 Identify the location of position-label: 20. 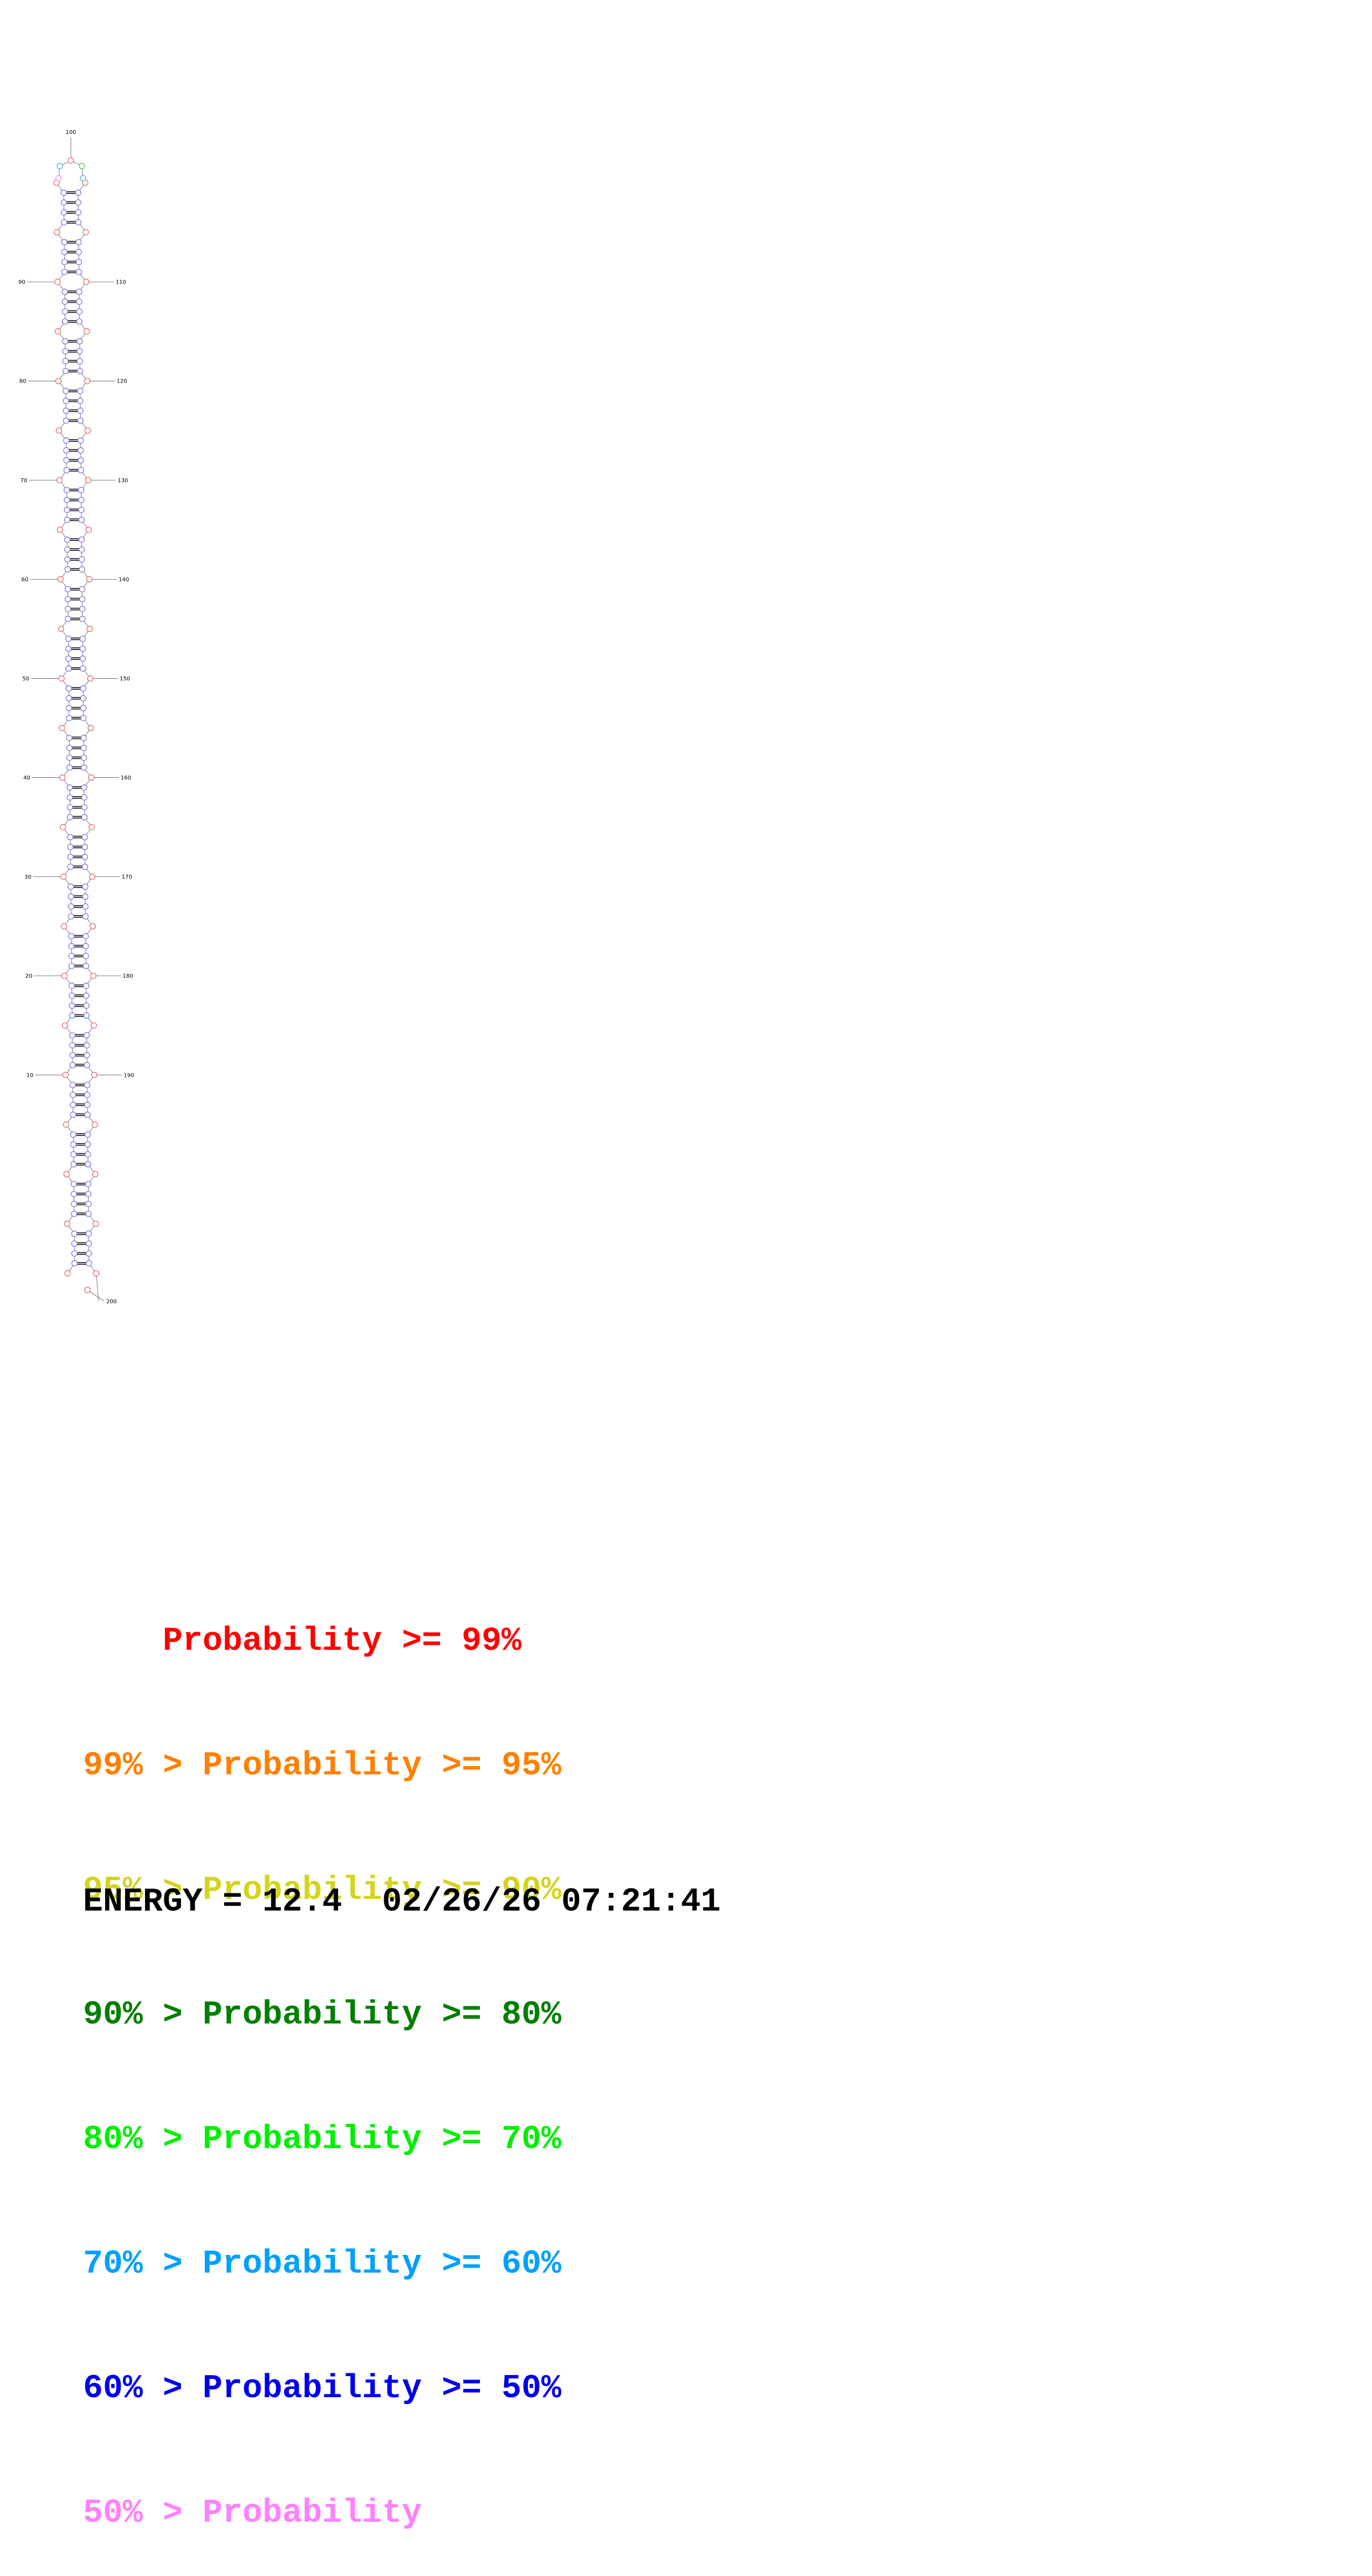
(29, 976).